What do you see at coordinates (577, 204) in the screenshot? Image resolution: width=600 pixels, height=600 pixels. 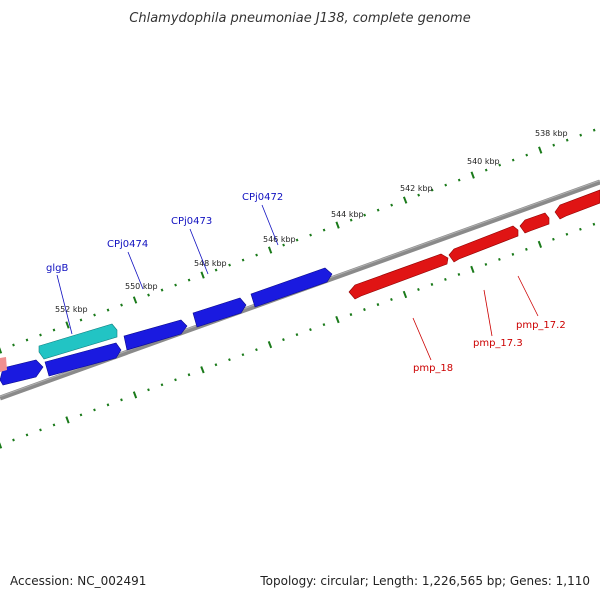 I see `gene-arrow-reverse` at bounding box center [577, 204].